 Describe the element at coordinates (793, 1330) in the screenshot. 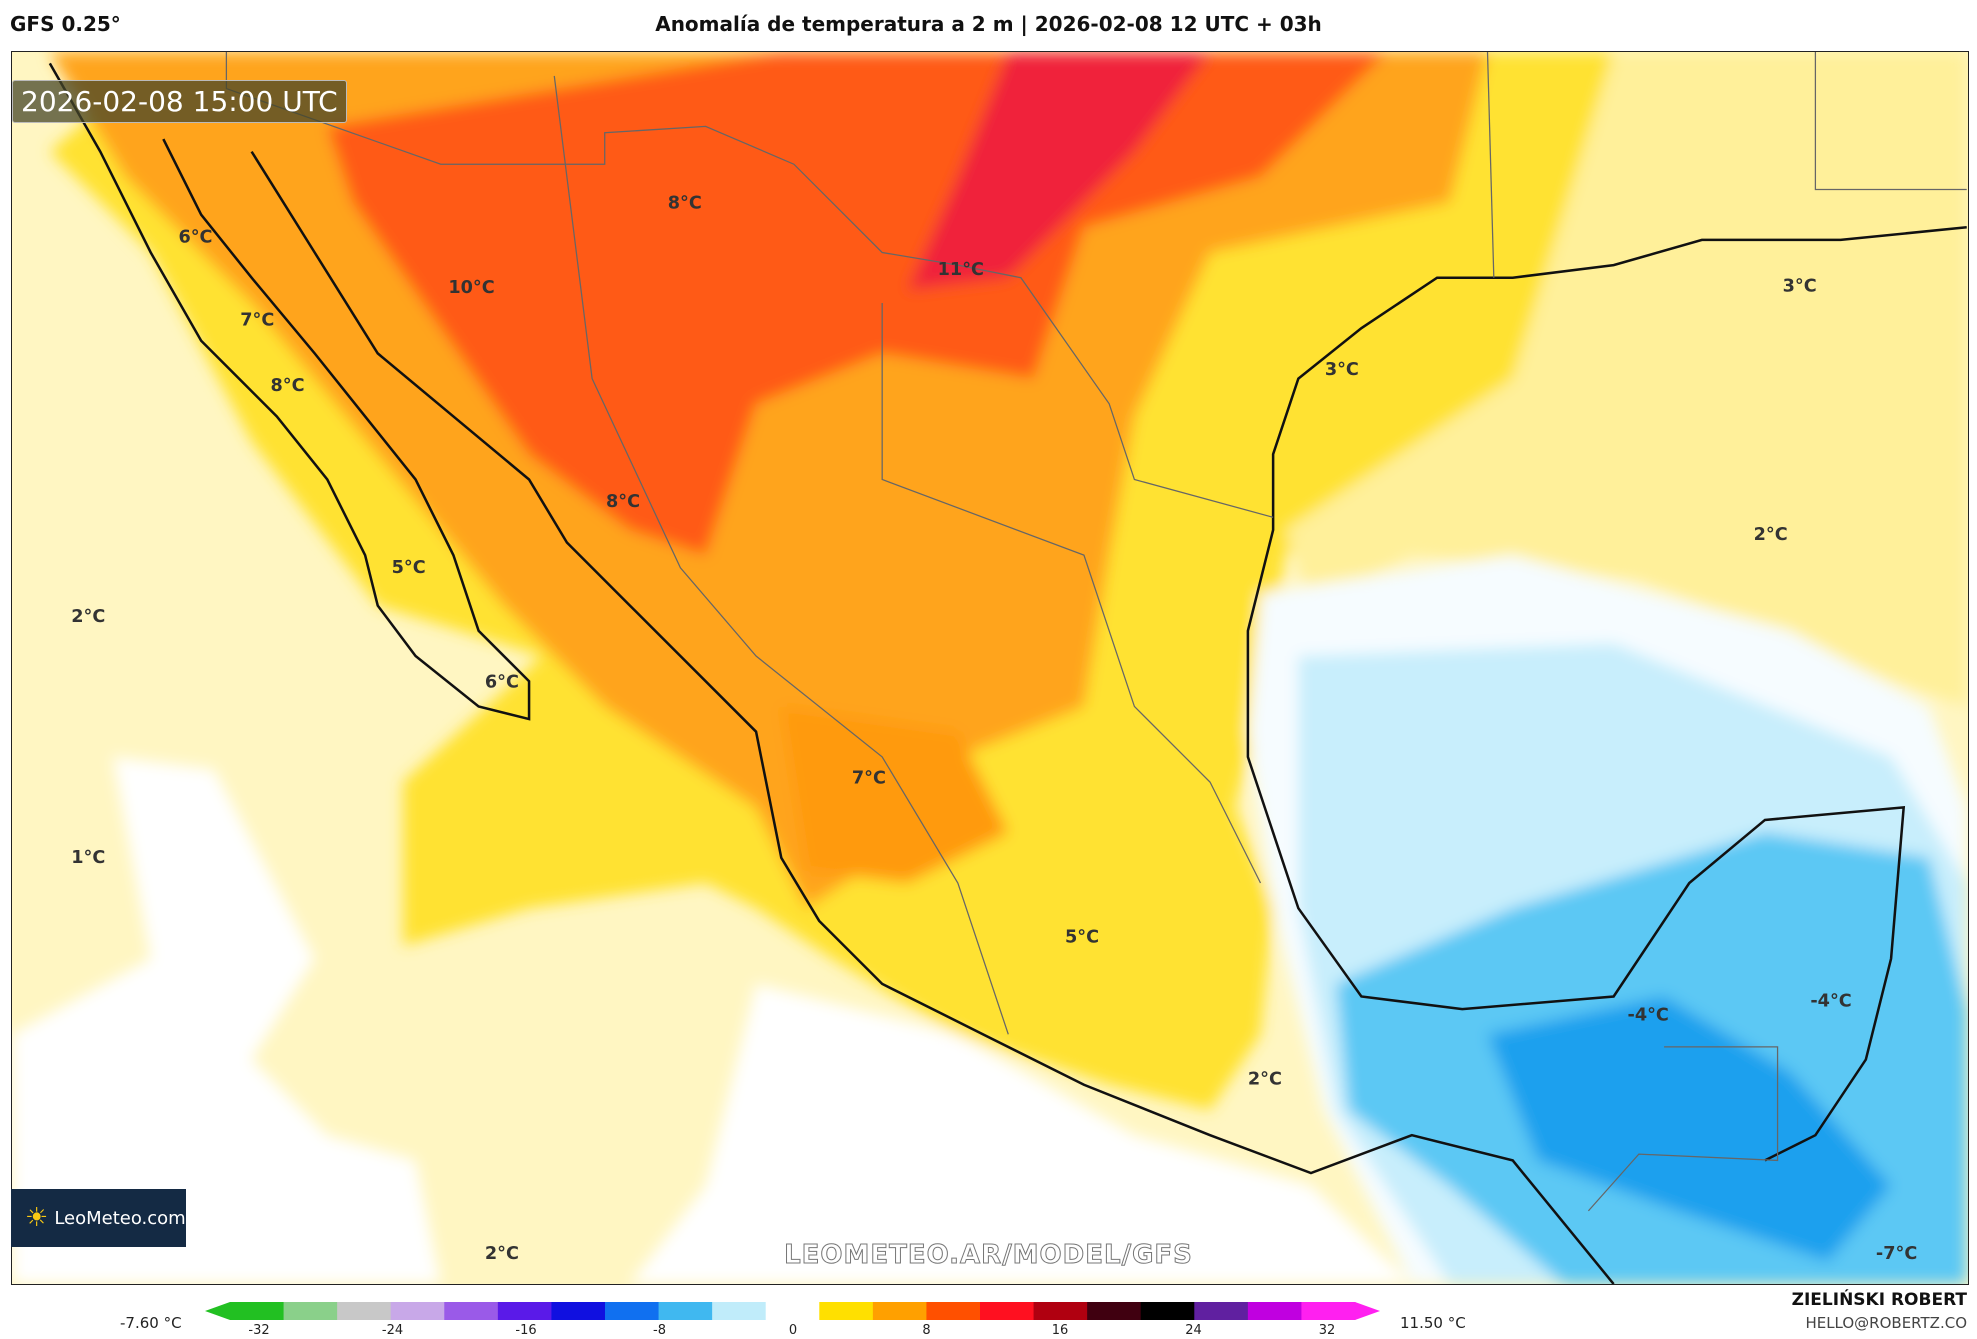

I see `colorbar-tick-label: 0` at that location.